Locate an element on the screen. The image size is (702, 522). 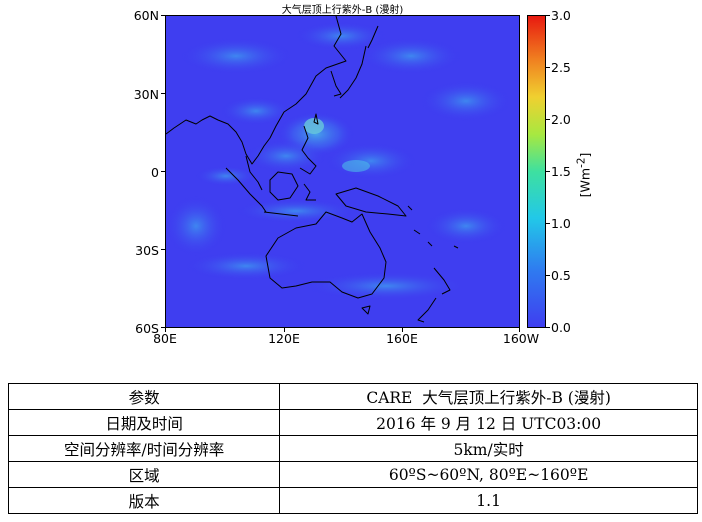
colorbar-label: 1.0 is located at coordinates (561, 223).